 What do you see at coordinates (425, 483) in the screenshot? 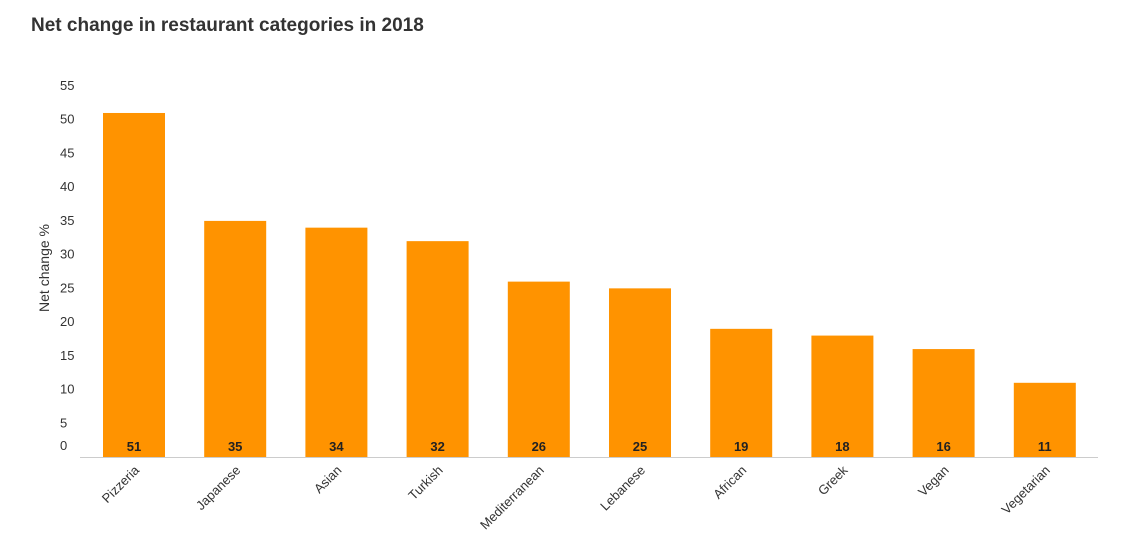
I see `x-tick-label-turkish: Turkish` at bounding box center [425, 483].